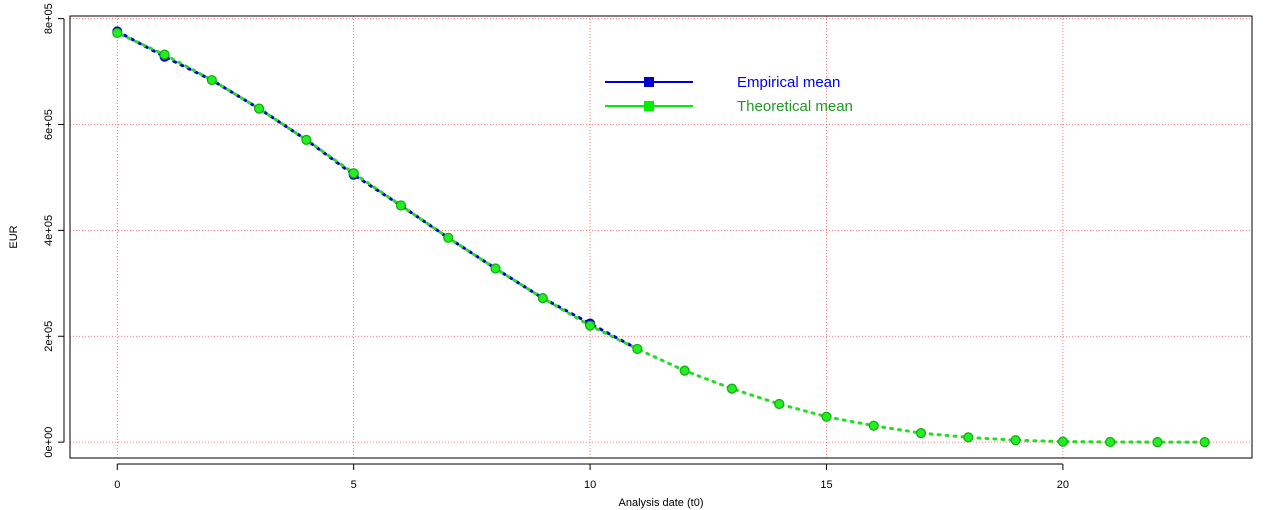 Image resolution: width=1266 pixels, height=510 pixels. I want to click on legend: Empirical mean Theoretical mean, so click(729, 94).